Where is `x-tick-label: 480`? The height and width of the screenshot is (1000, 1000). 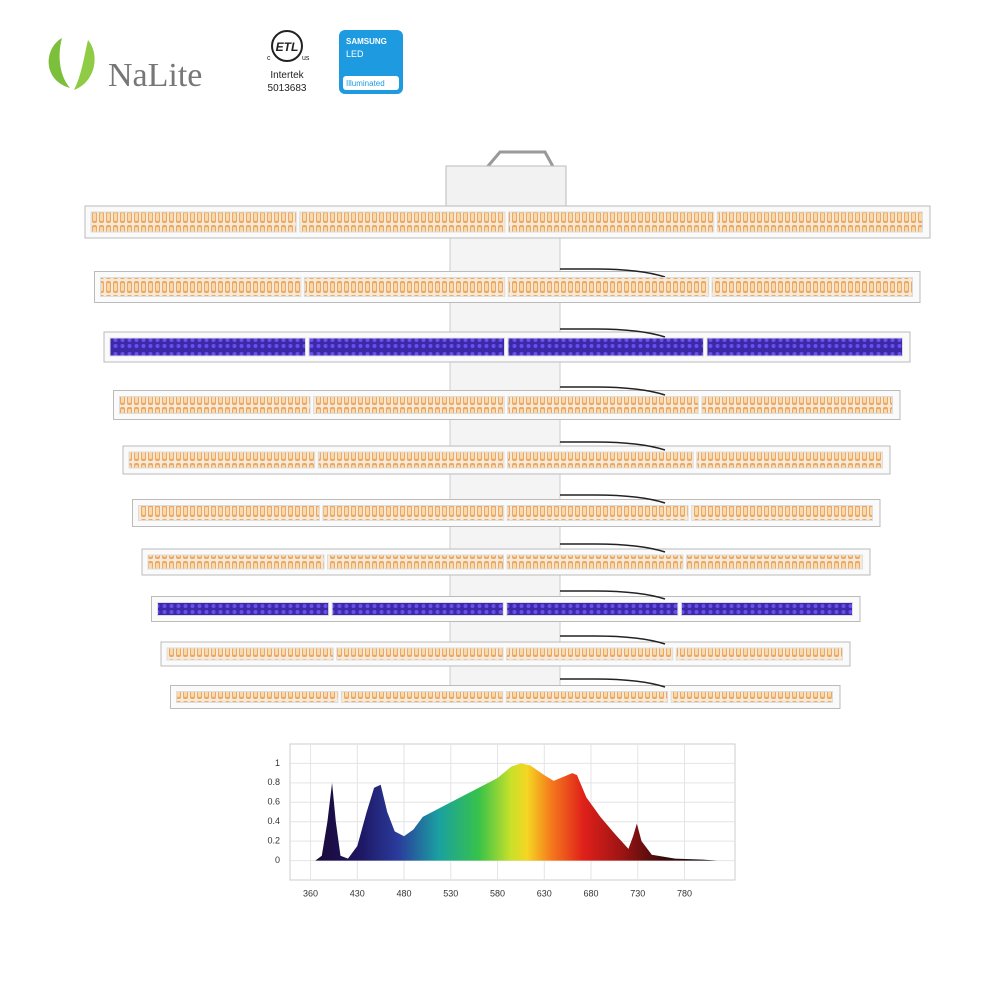
x-tick-label: 480 is located at coordinates (404, 893).